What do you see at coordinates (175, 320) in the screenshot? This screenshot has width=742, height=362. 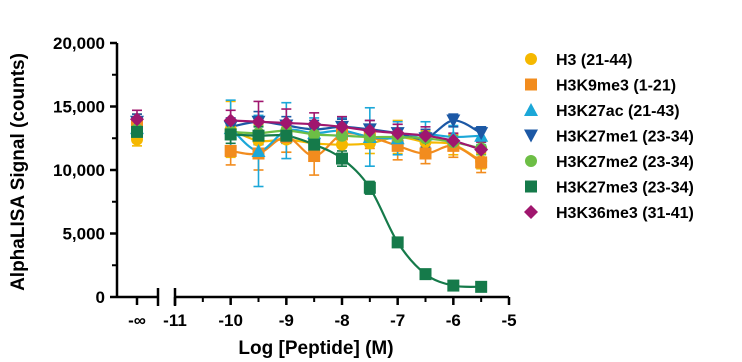 I see `x-tick-label: -11` at bounding box center [175, 320].